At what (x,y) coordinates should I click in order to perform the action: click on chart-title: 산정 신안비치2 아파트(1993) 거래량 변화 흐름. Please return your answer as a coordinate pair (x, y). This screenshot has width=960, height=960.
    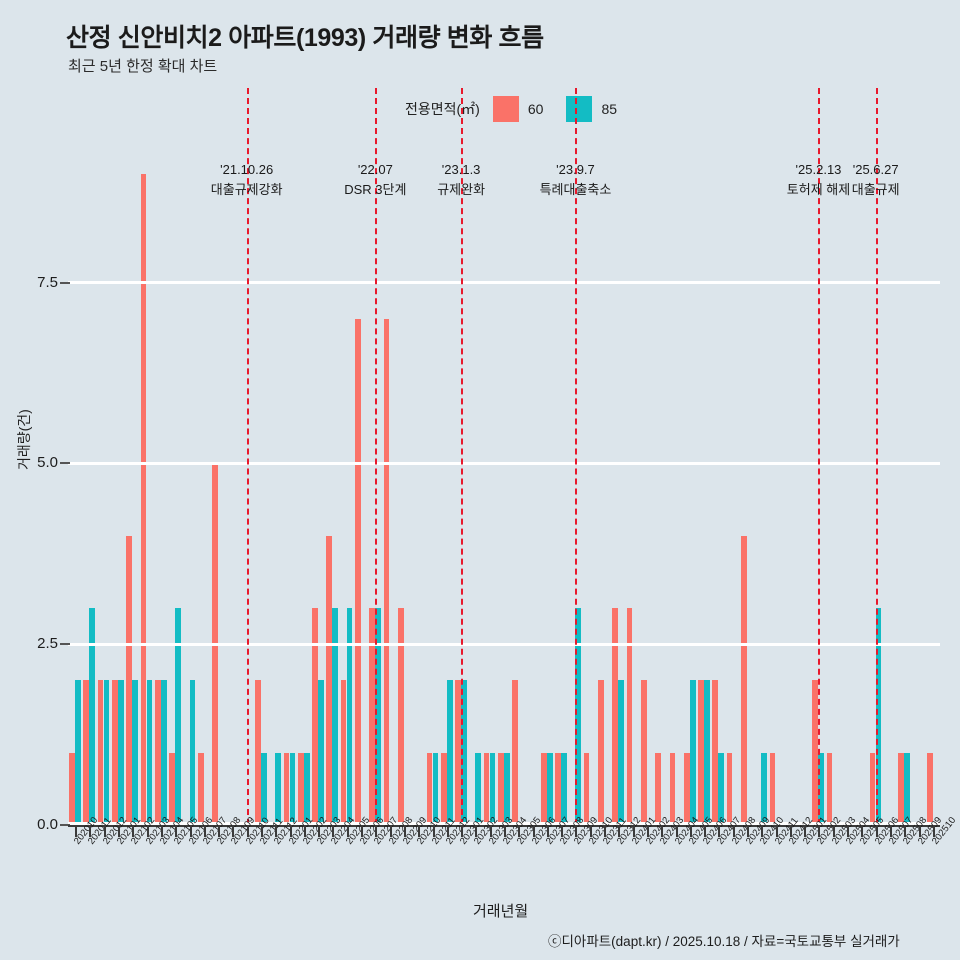
    Looking at the image, I should click on (305, 38).